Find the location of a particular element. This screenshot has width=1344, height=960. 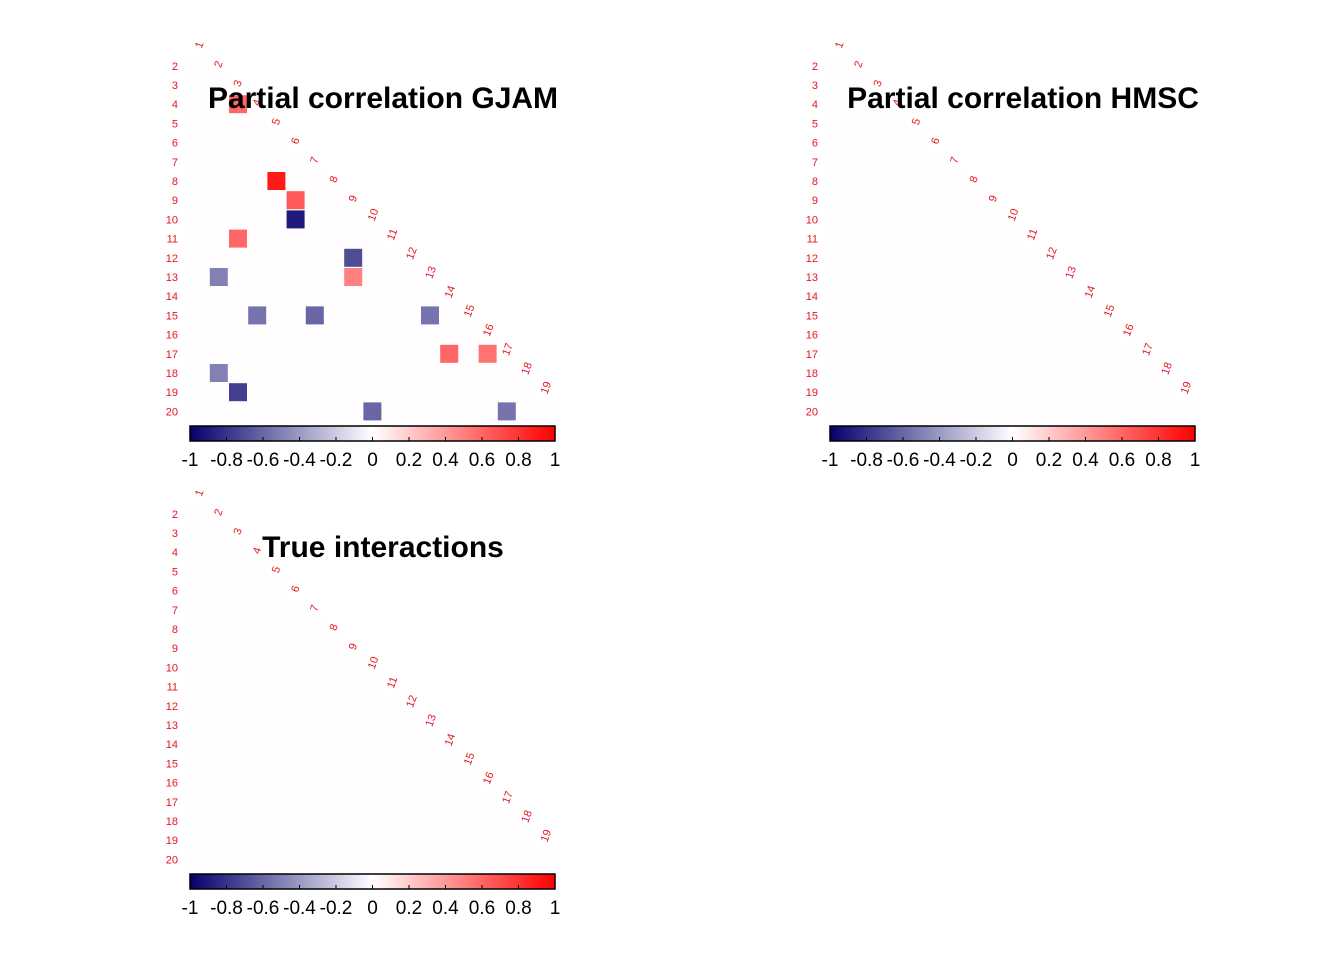

colorbar-tick-label: -1 is located at coordinates (830, 460).